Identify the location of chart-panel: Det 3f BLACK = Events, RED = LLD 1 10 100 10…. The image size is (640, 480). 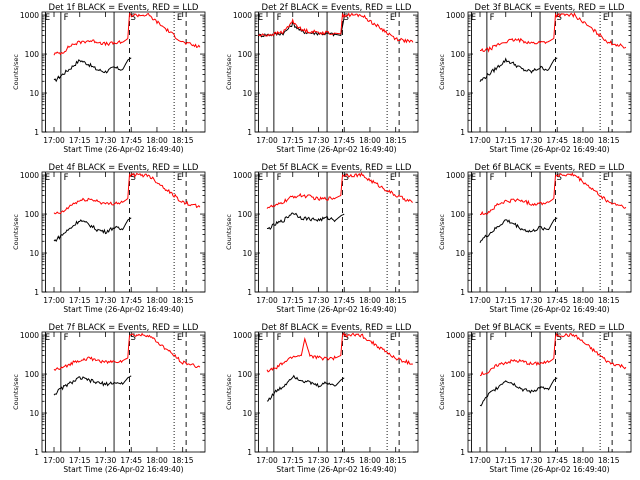
(535, 78).